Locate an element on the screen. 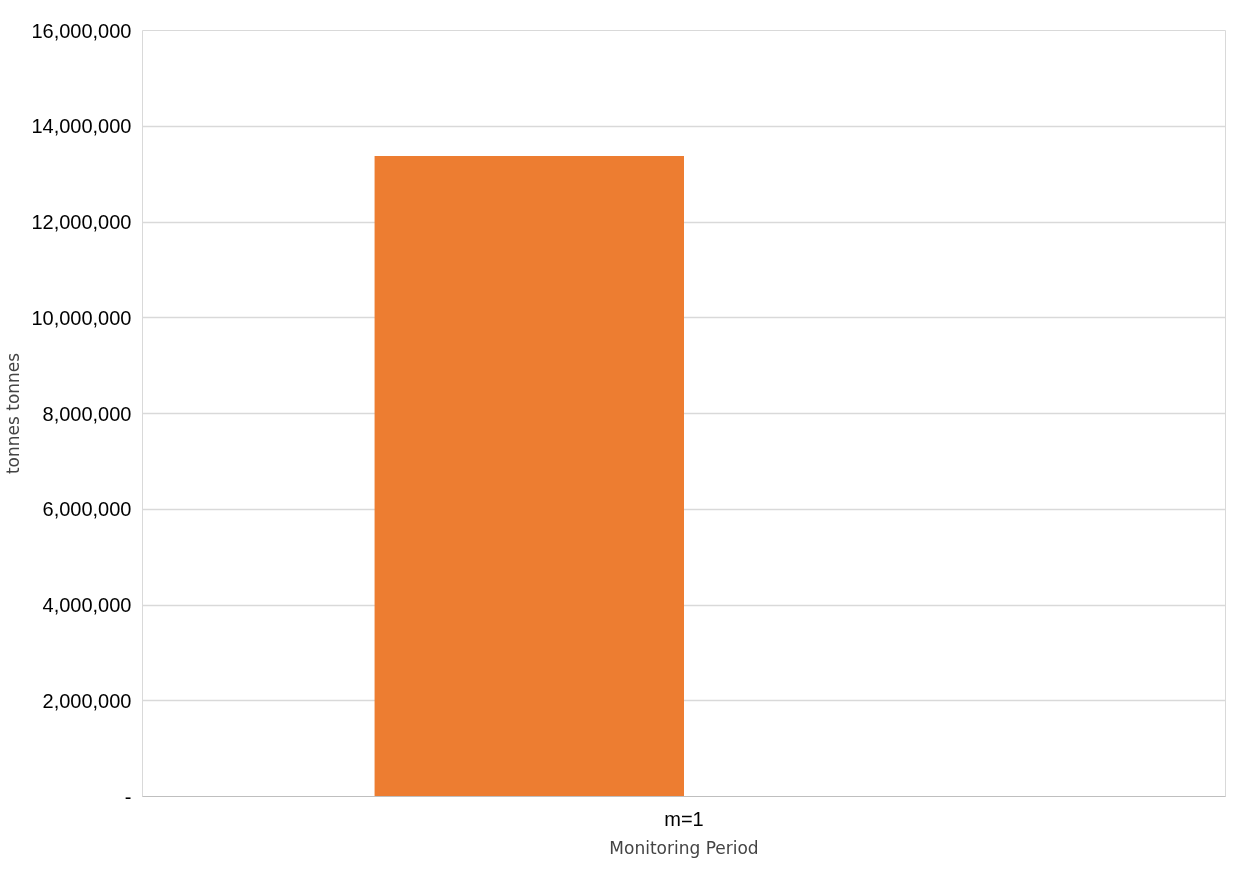 Image resolution: width=1247 pixels, height=875 pixels. x-tick-label: m=1 is located at coordinates (684, 818).